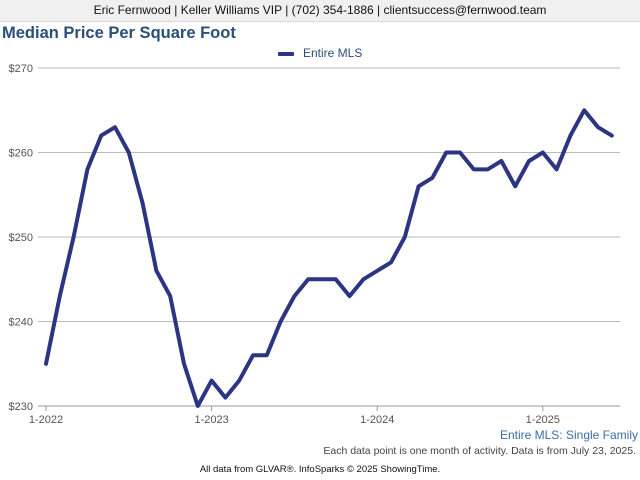 The width and height of the screenshot is (640, 480). What do you see at coordinates (543, 420) in the screenshot?
I see `x-tick-label: 1-2025` at bounding box center [543, 420].